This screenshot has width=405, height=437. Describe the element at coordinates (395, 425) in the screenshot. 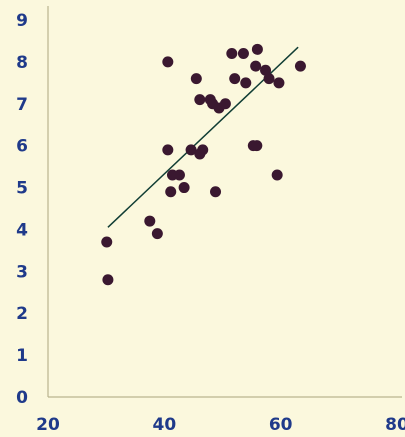

I see `x-tick-label: 80` at that location.